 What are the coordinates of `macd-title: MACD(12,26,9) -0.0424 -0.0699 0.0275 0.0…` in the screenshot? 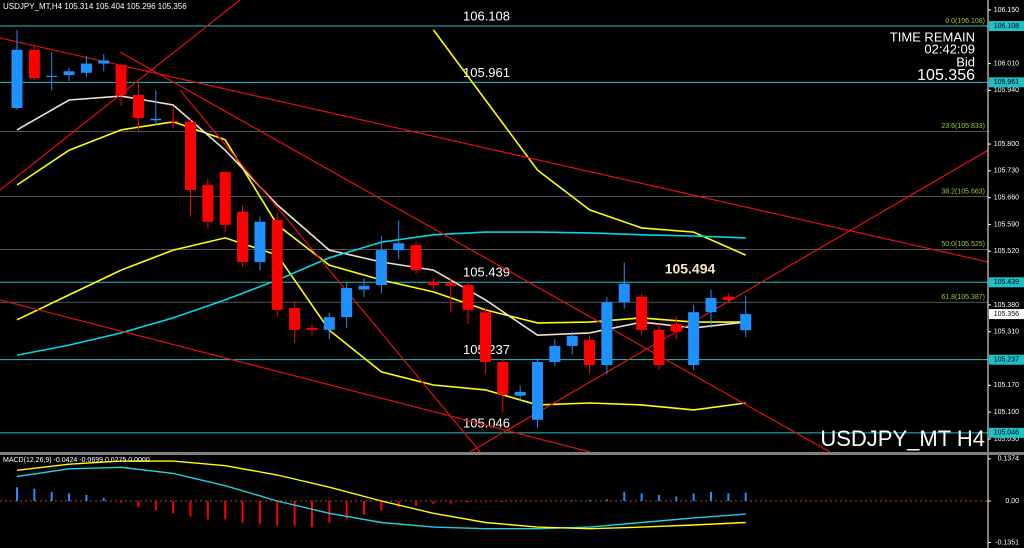 It's located at (76, 460).